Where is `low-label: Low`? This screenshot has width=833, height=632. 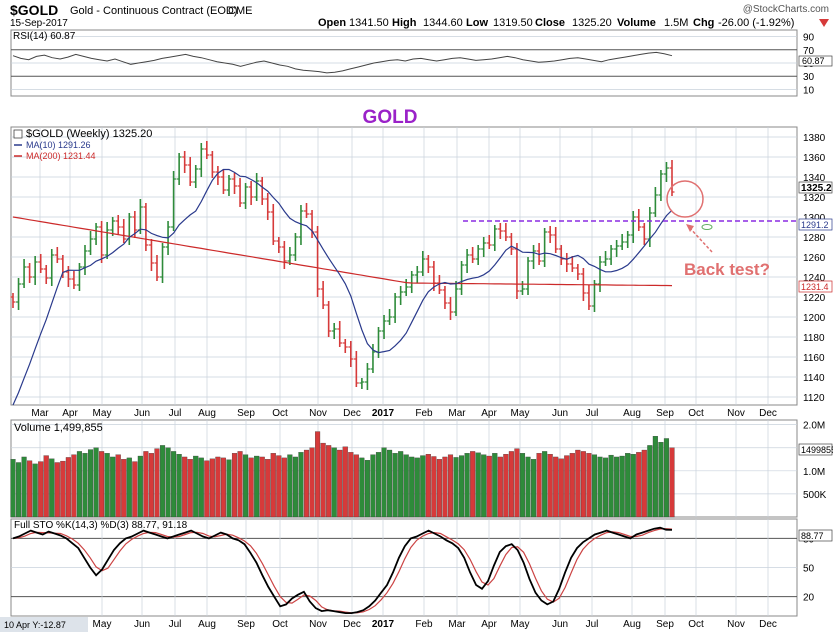 low-label: Low is located at coordinates (477, 23).